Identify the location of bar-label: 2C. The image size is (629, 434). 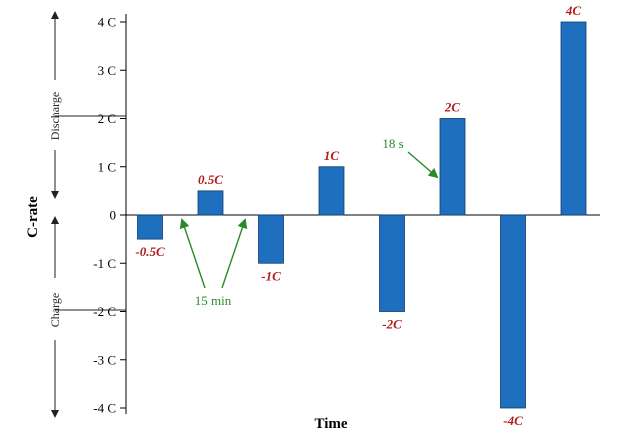
(452, 107).